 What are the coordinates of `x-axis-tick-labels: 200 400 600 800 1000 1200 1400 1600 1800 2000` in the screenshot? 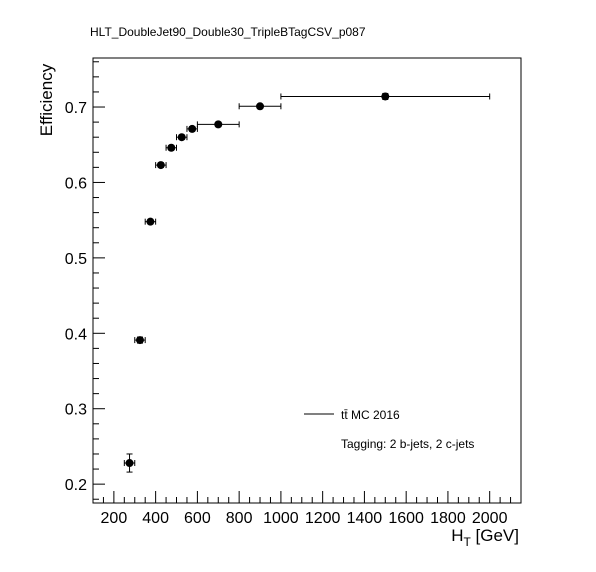 It's located at (304, 518).